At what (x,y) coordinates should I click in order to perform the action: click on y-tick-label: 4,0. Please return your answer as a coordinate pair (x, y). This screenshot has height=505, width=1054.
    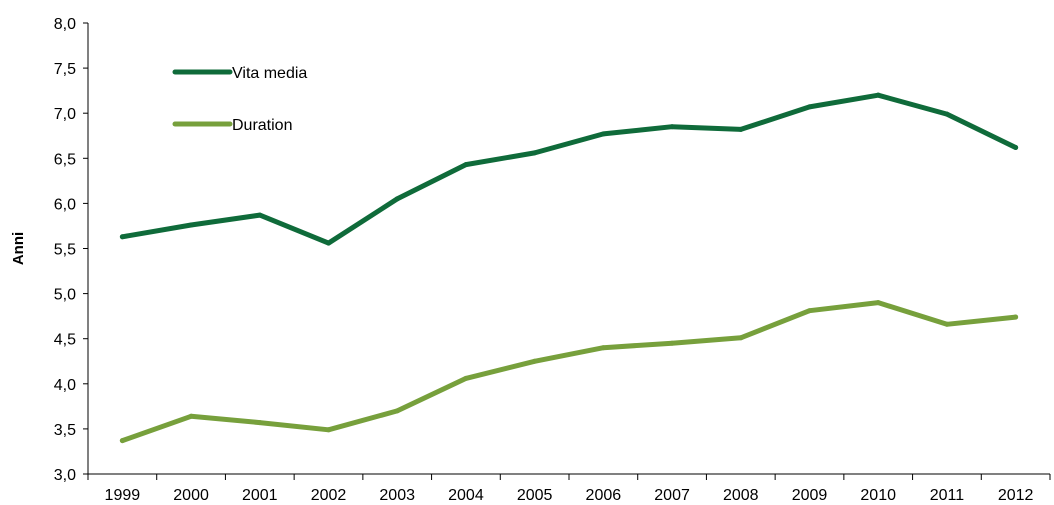
    Looking at the image, I should click on (65, 385).